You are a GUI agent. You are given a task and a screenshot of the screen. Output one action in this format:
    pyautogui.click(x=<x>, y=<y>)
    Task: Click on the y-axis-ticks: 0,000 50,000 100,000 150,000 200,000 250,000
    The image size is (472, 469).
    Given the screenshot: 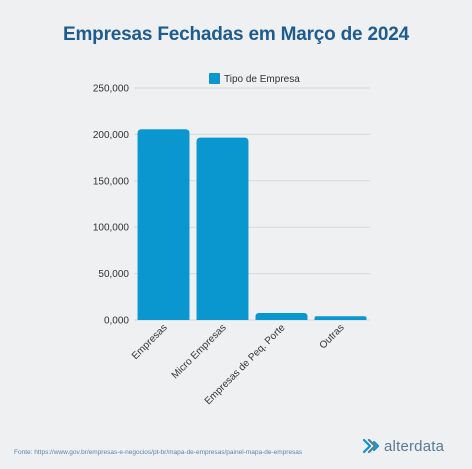 What is the action you would take?
    pyautogui.click(x=111, y=205)
    